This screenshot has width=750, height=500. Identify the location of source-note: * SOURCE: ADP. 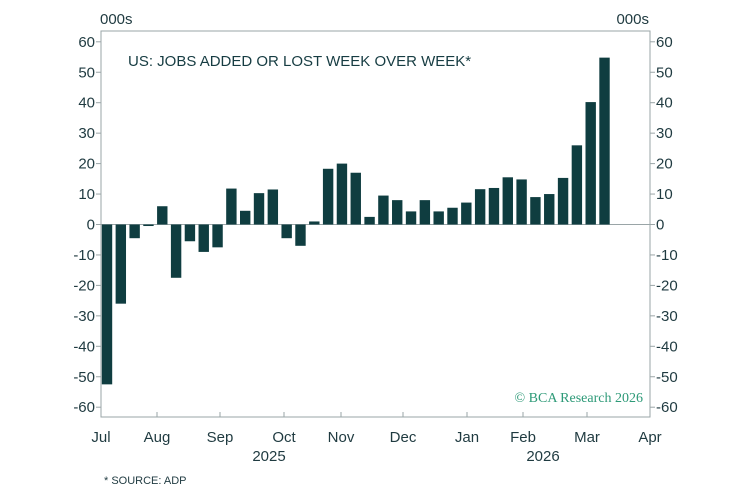
(145, 481).